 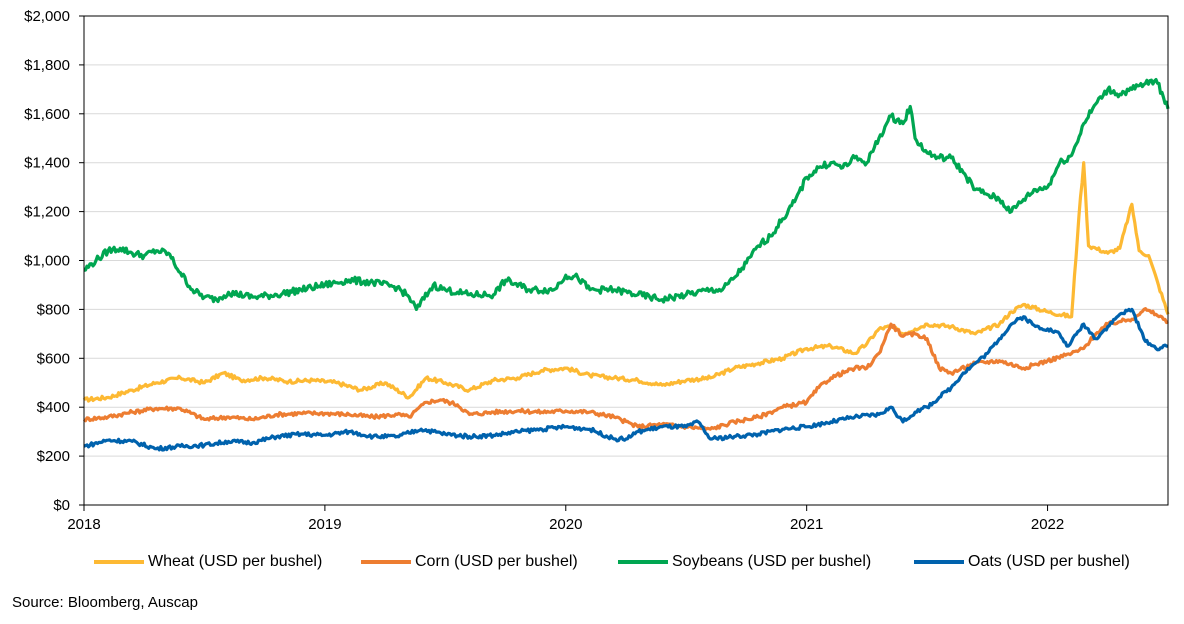 I want to click on legend-item-soybeans: Soybeans (USD per bushel), so click(x=744, y=562).